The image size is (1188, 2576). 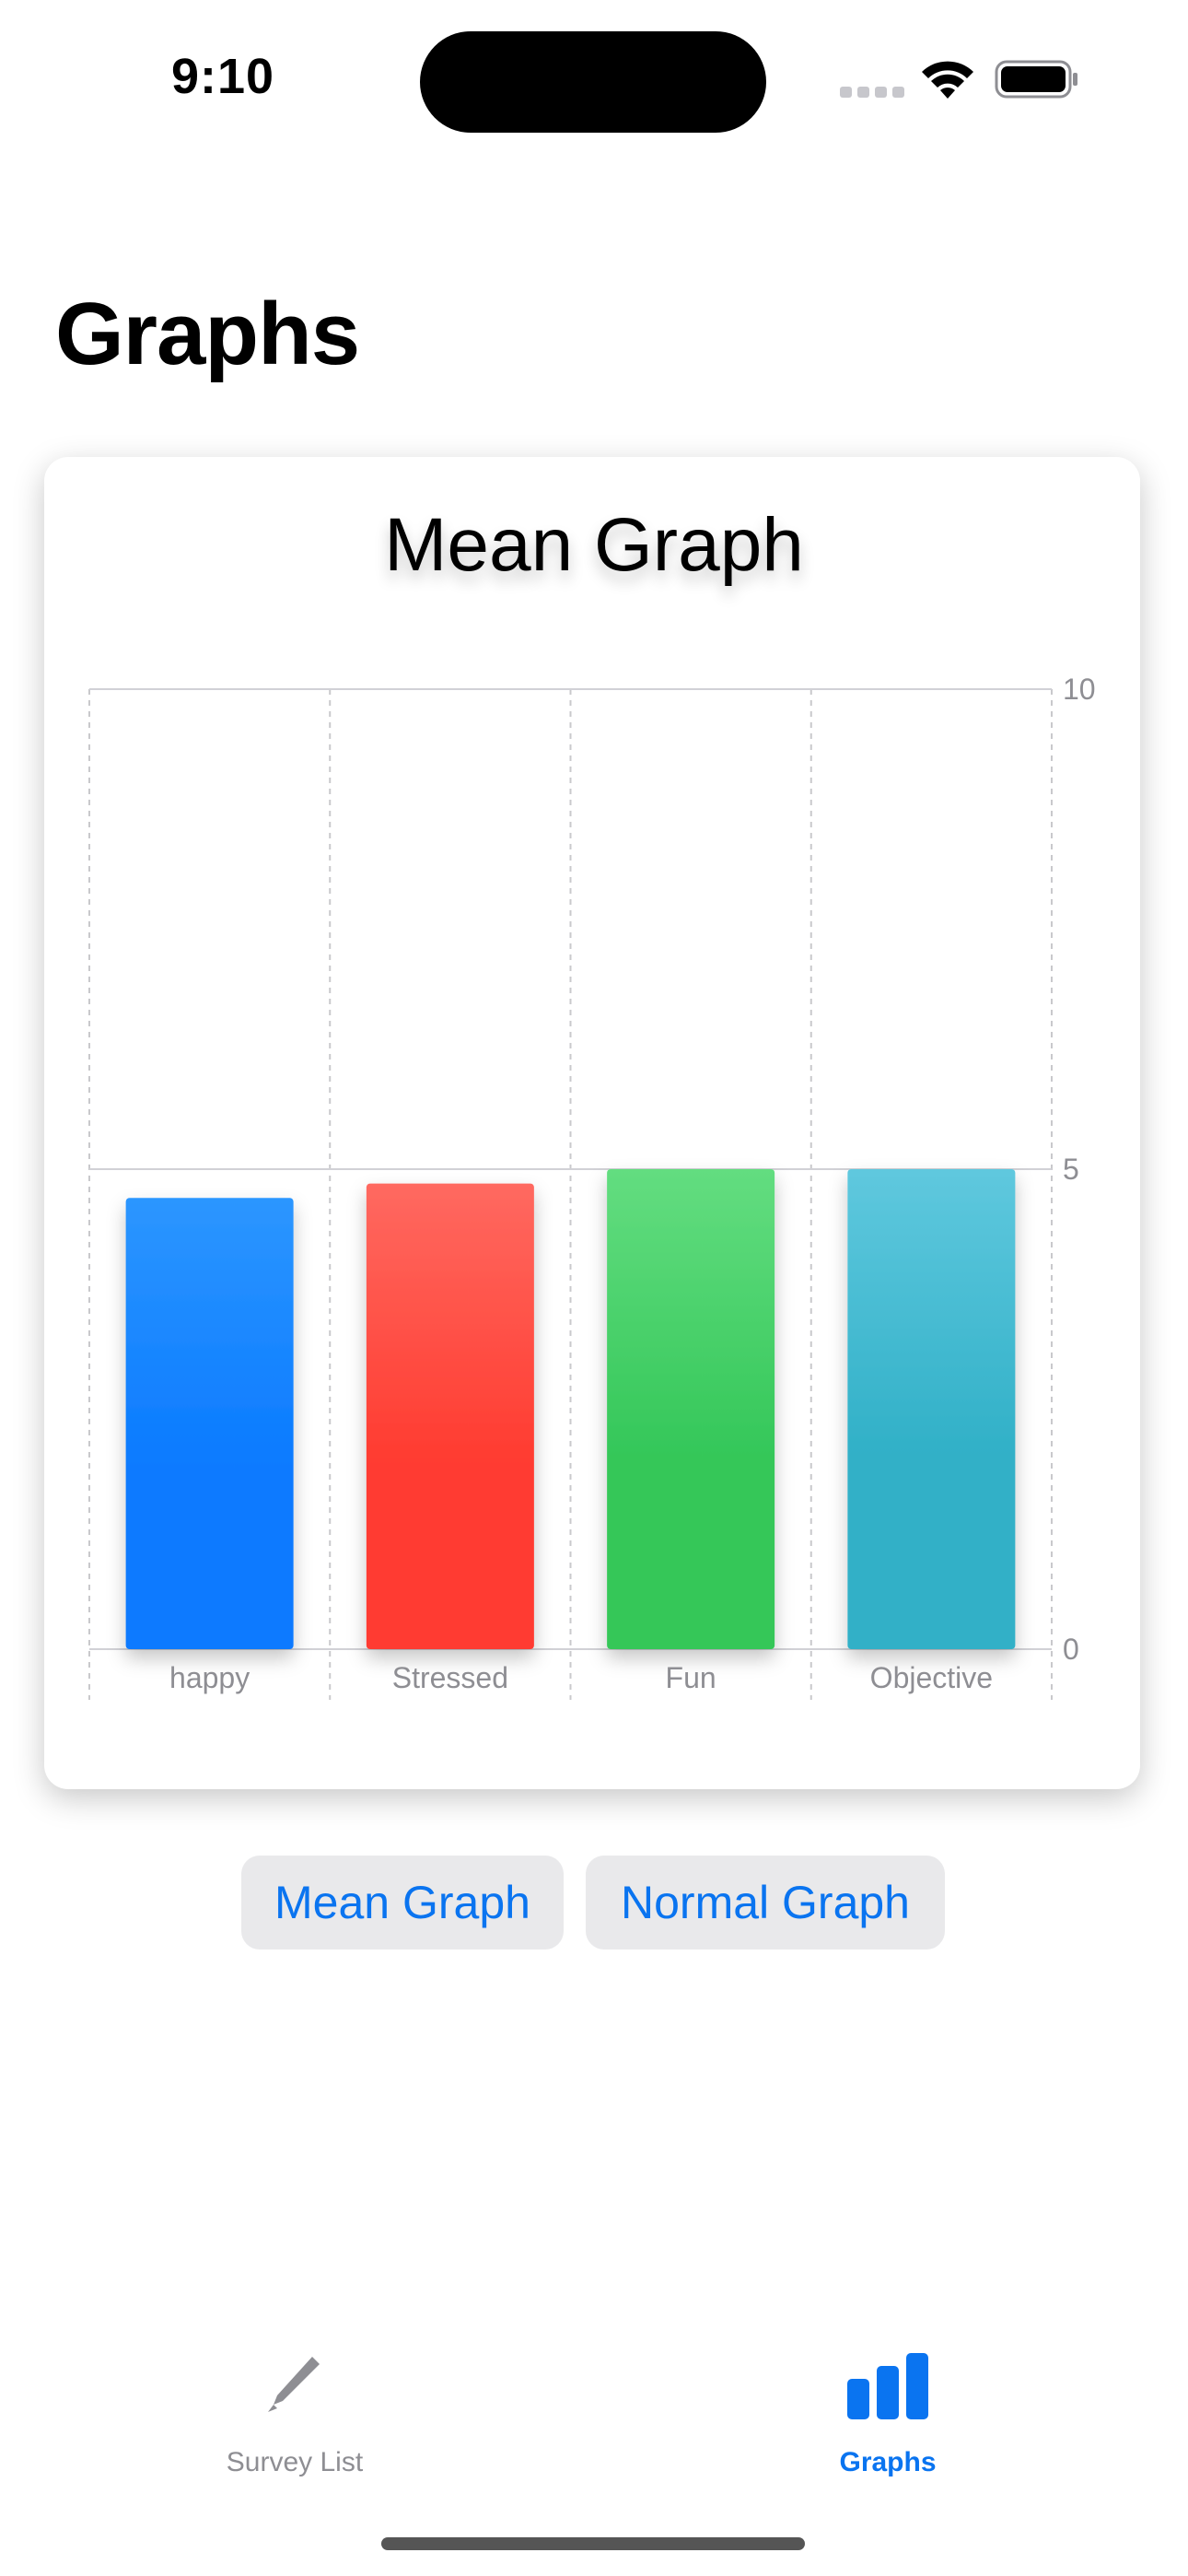 What do you see at coordinates (223, 76) in the screenshot?
I see `status-time: 9:10` at bounding box center [223, 76].